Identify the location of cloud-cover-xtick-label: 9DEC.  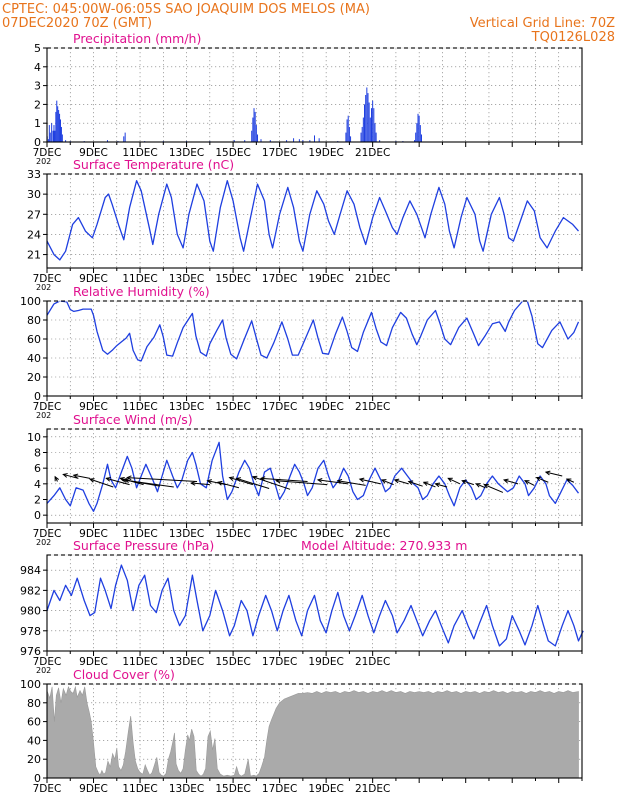
(93, 789).